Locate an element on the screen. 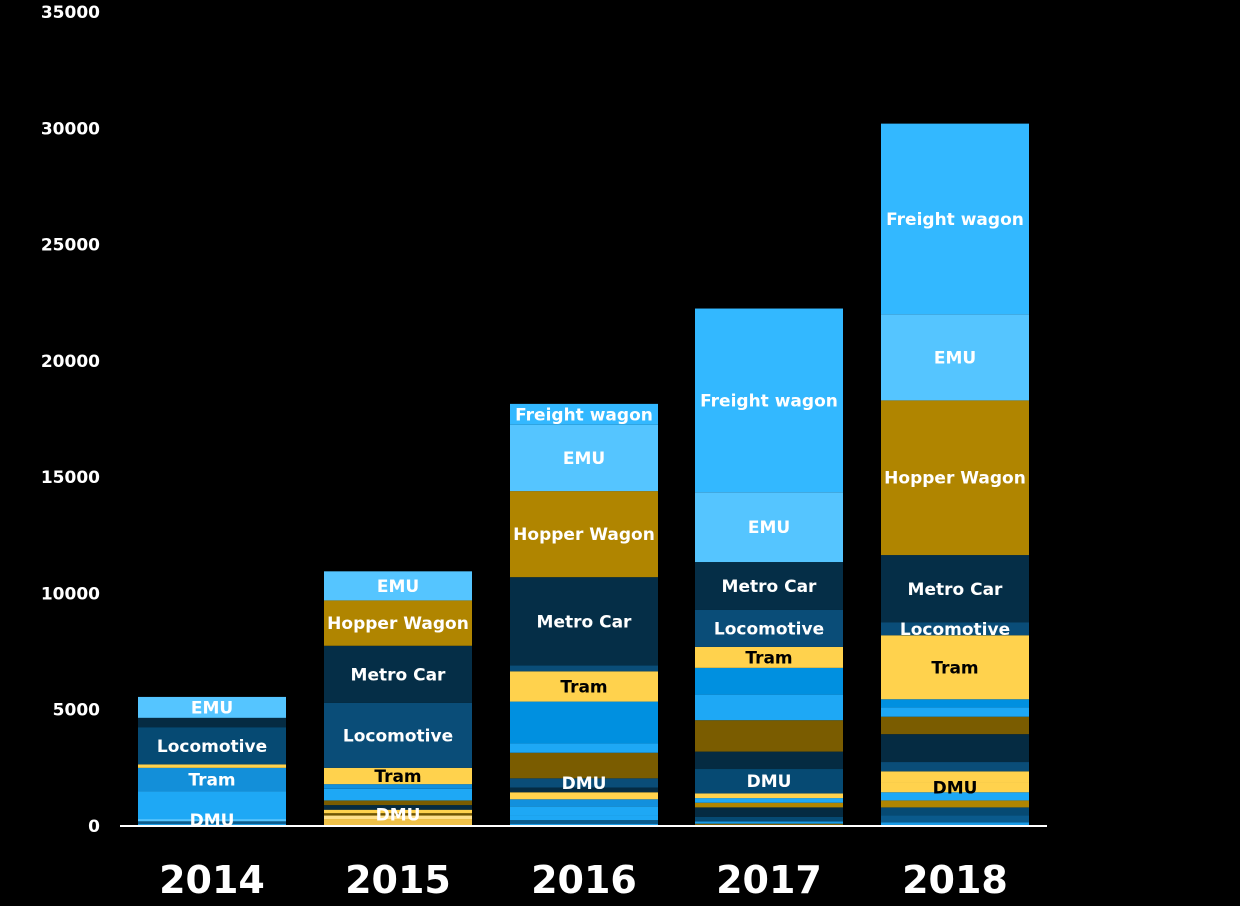  y-tick-label: 15000 is located at coordinates (70, 478).